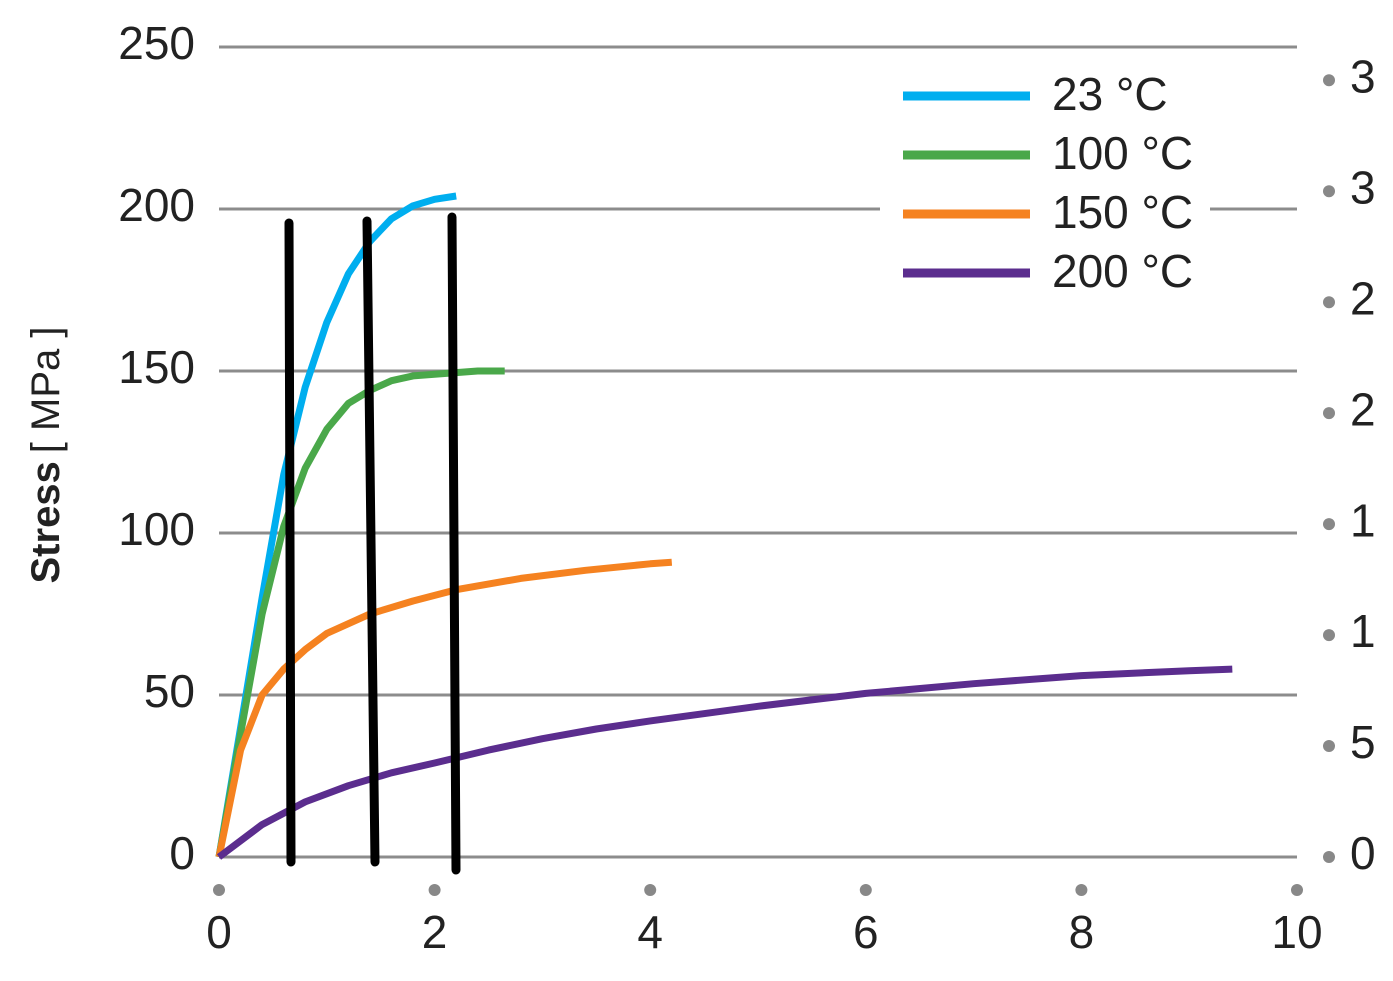 The image size is (1393, 981). Describe the element at coordinates (169, 691) in the screenshot. I see `y-tick-label: 50` at that location.